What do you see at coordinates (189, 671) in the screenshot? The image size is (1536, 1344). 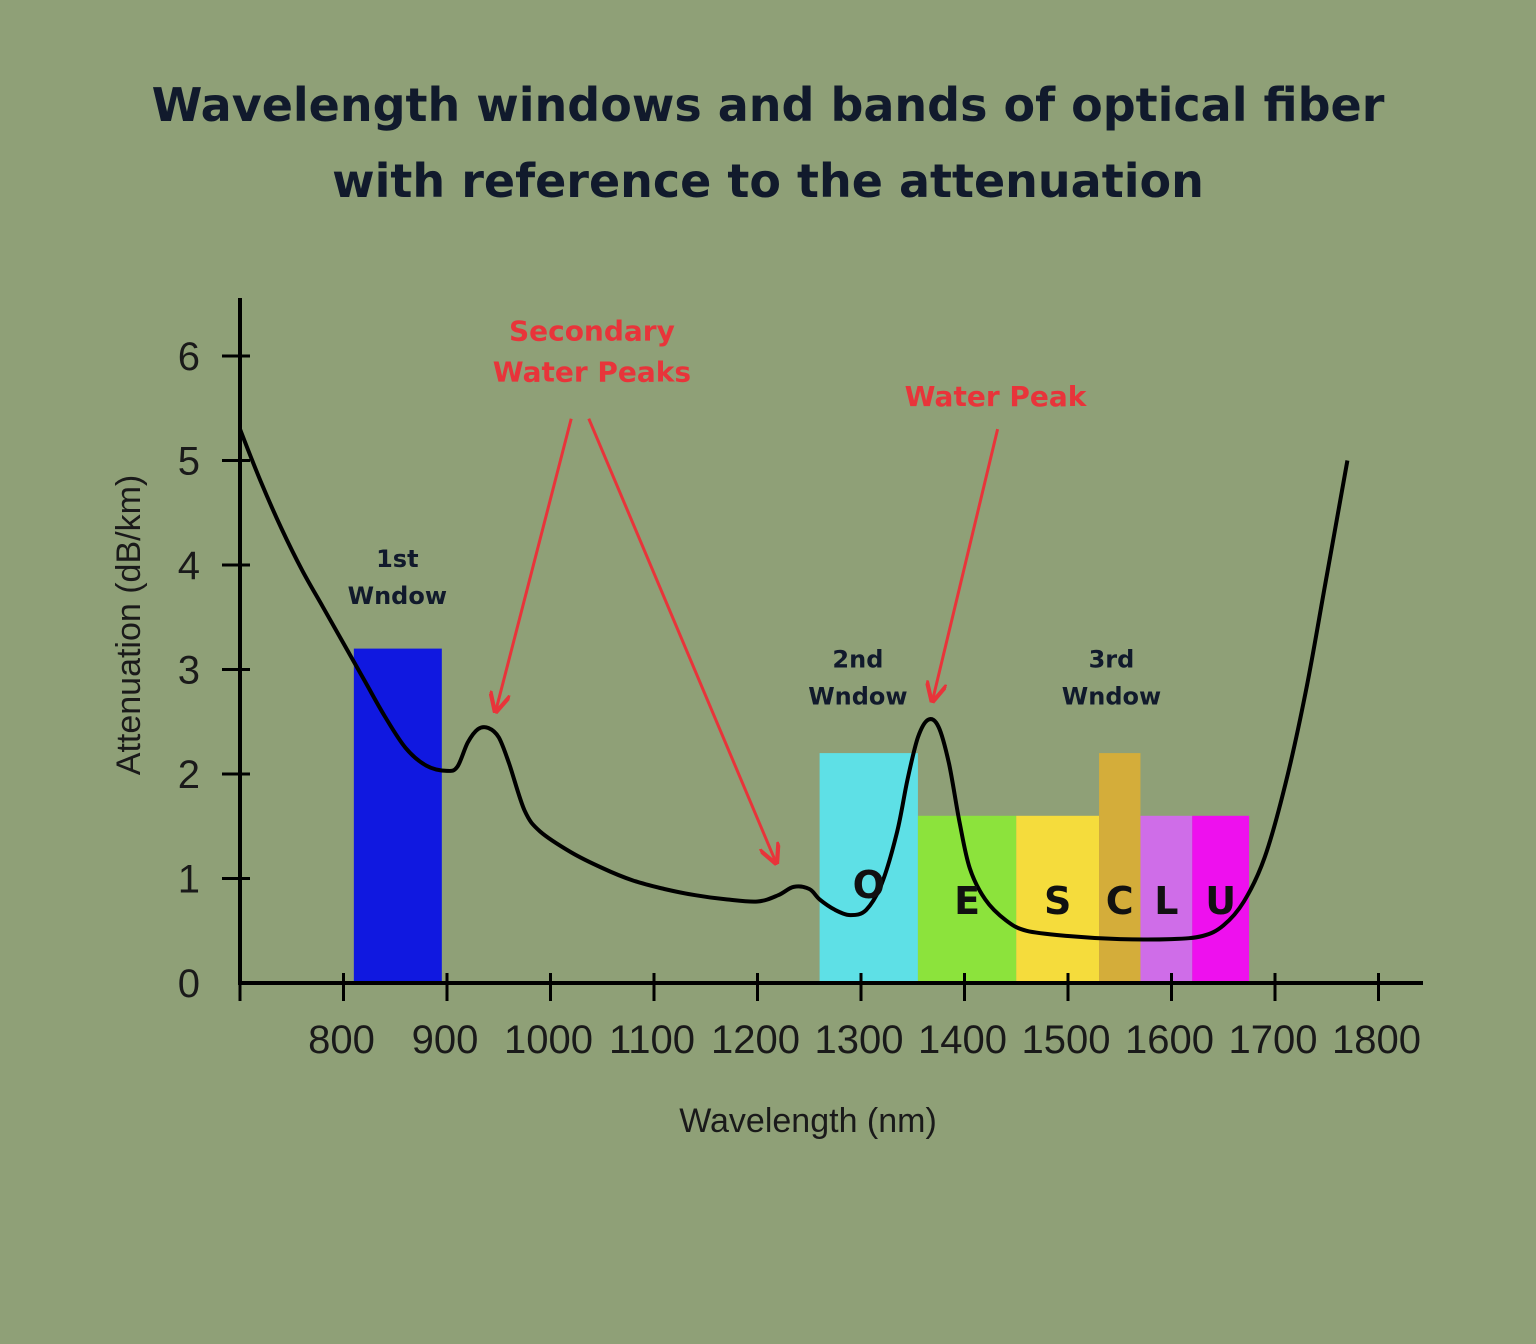 I see `y-tick-label: 3` at bounding box center [189, 671].